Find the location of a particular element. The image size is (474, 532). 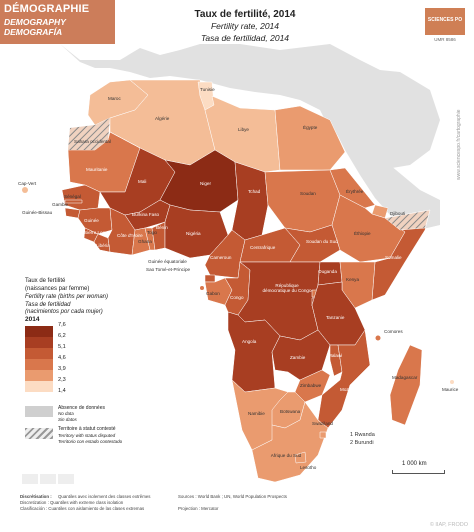

label-angola: Angola is located at coordinates (249, 341).